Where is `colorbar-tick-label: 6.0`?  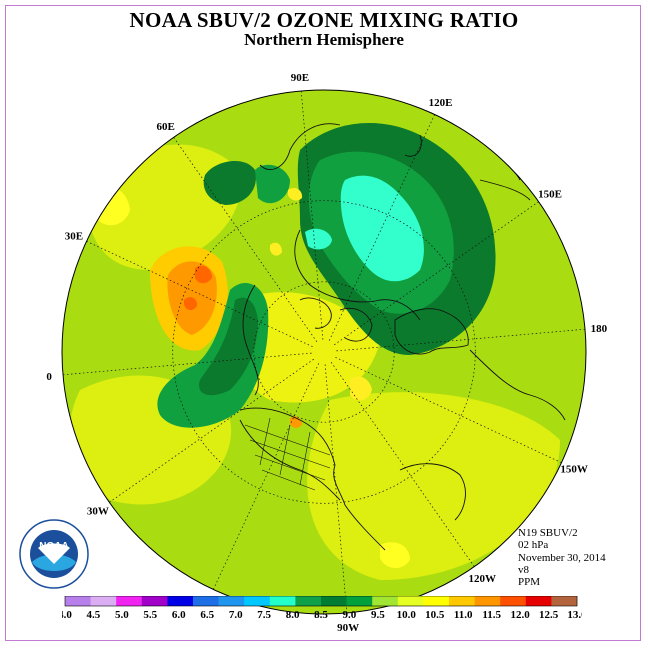
colorbar-tick-label: 6.0 is located at coordinates (179, 615).